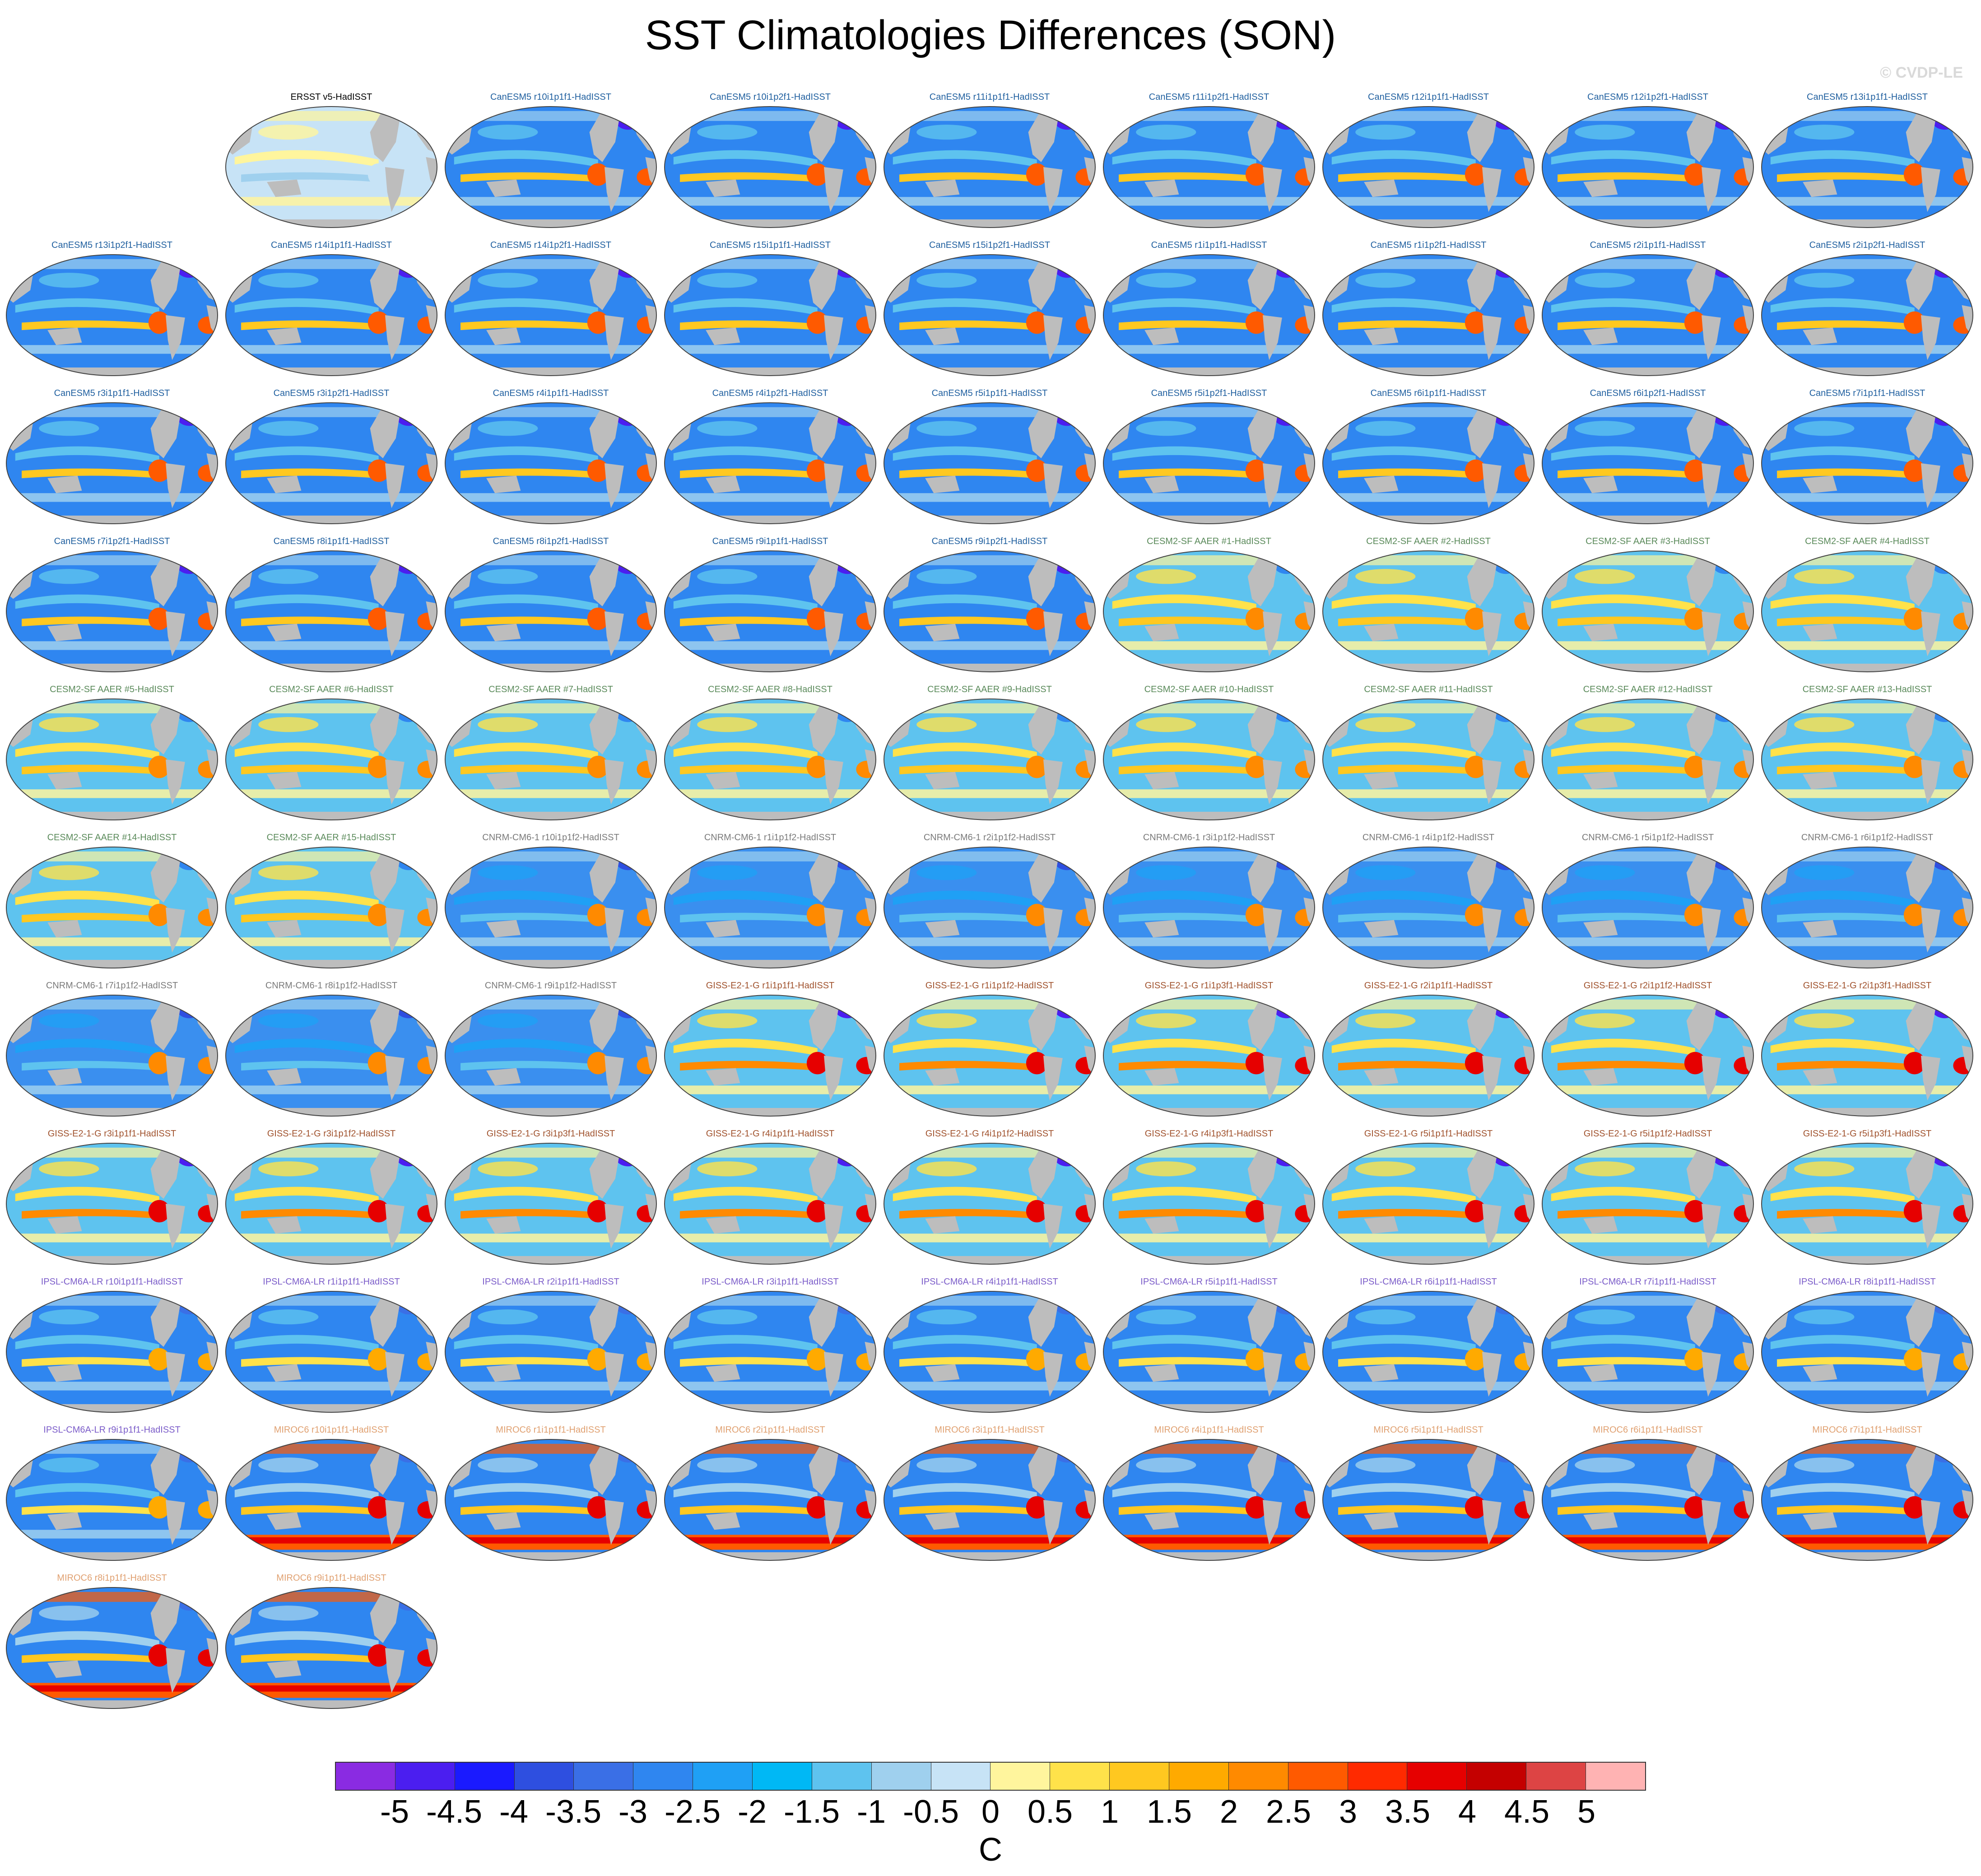 The width and height of the screenshot is (1981, 1876). Describe the element at coordinates (551, 1430) in the screenshot. I see `panel-title: MIROC6 r1i1p1f1-HadISST` at that location.